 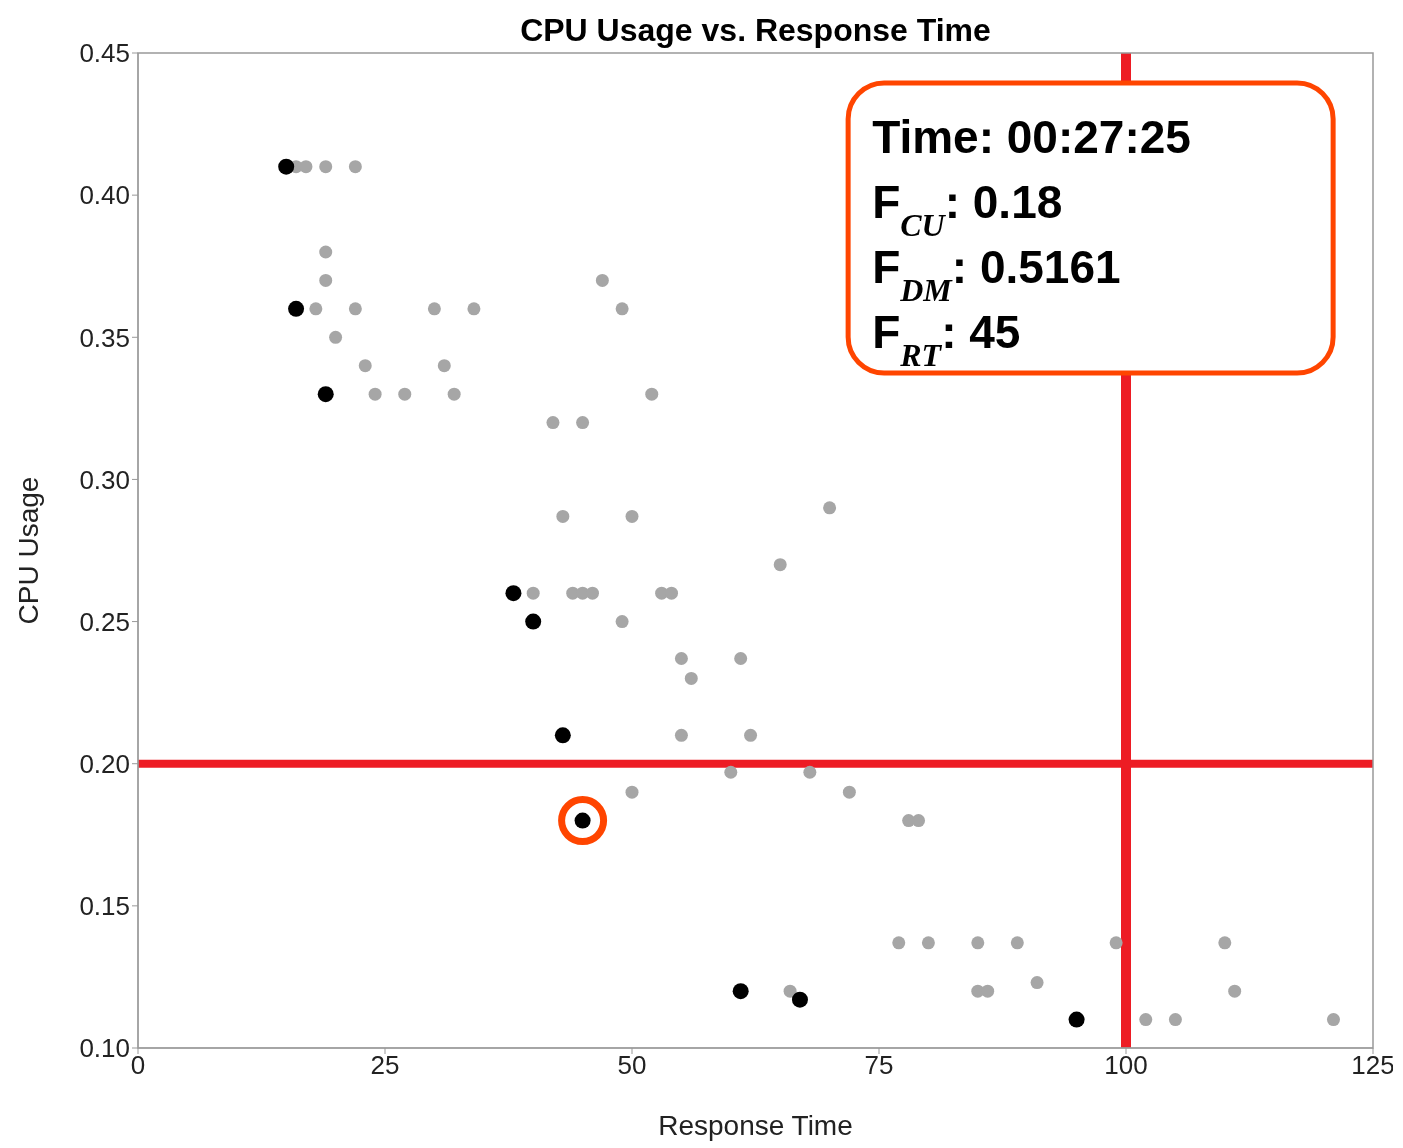 I want to click on annotation: Time: 00:27:25, so click(x=1031, y=137).